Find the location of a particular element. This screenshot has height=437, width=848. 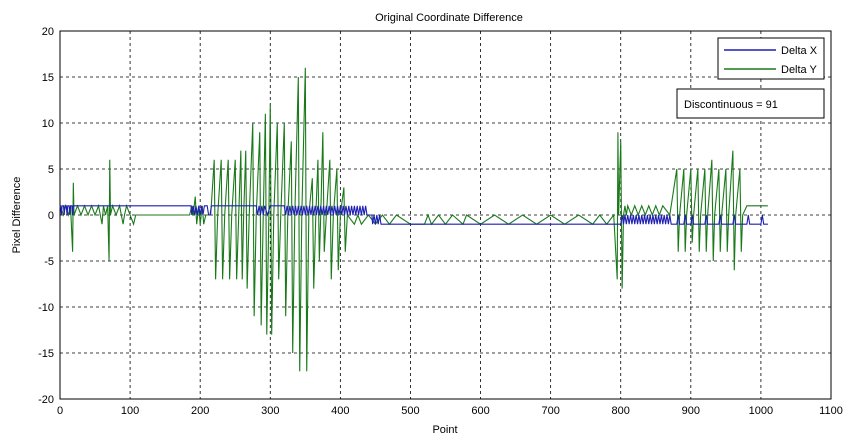

y-tick-label: -20 is located at coordinates (46, 400).